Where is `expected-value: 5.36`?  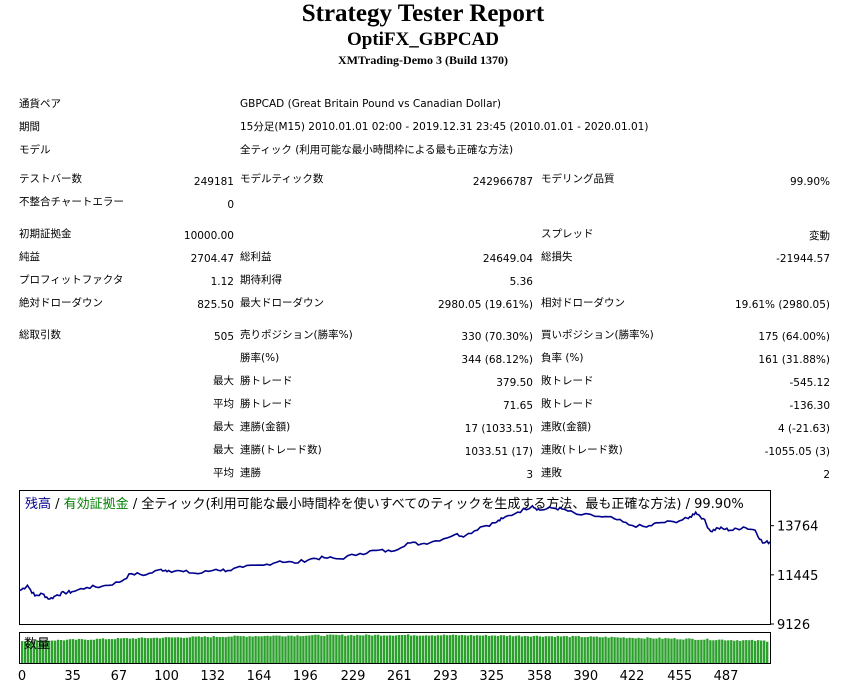 expected-value: 5.36 is located at coordinates (521, 282).